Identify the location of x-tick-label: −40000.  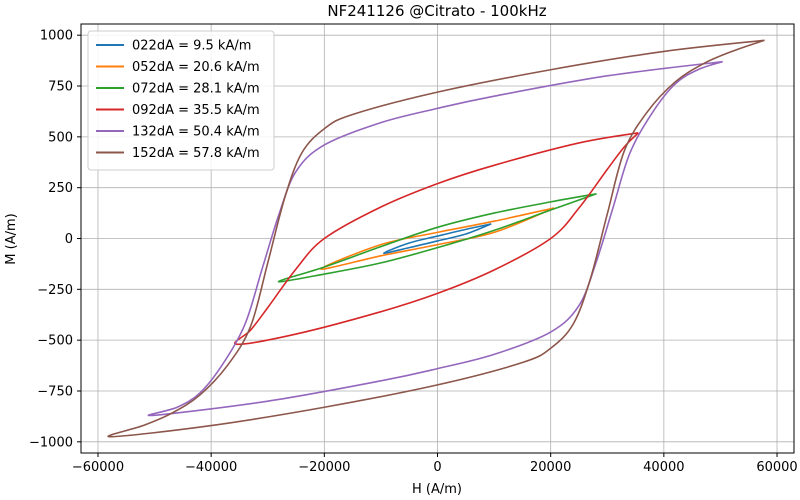
(211, 467).